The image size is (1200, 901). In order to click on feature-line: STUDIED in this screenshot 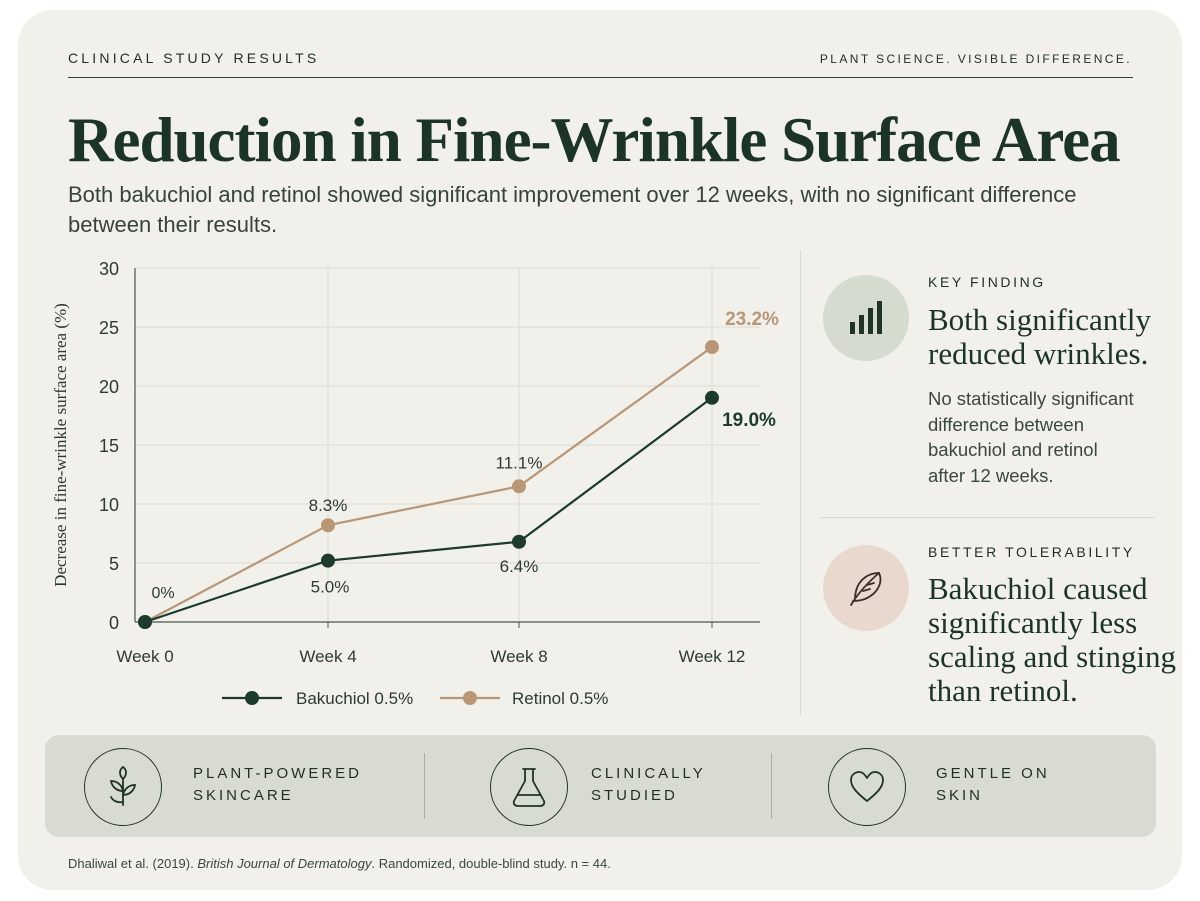, I will do `click(634, 795)`.